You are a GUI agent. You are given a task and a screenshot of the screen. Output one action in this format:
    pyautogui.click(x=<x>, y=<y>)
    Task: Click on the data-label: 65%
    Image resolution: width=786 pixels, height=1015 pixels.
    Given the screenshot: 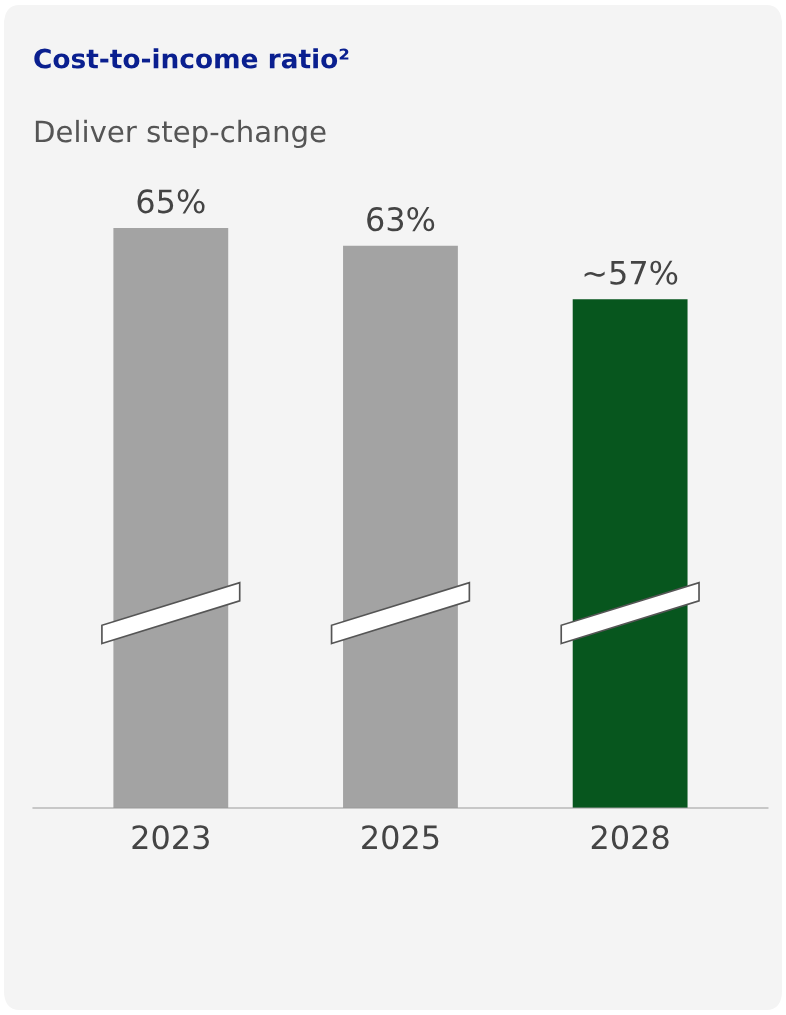 What is the action you would take?
    pyautogui.click(x=171, y=201)
    